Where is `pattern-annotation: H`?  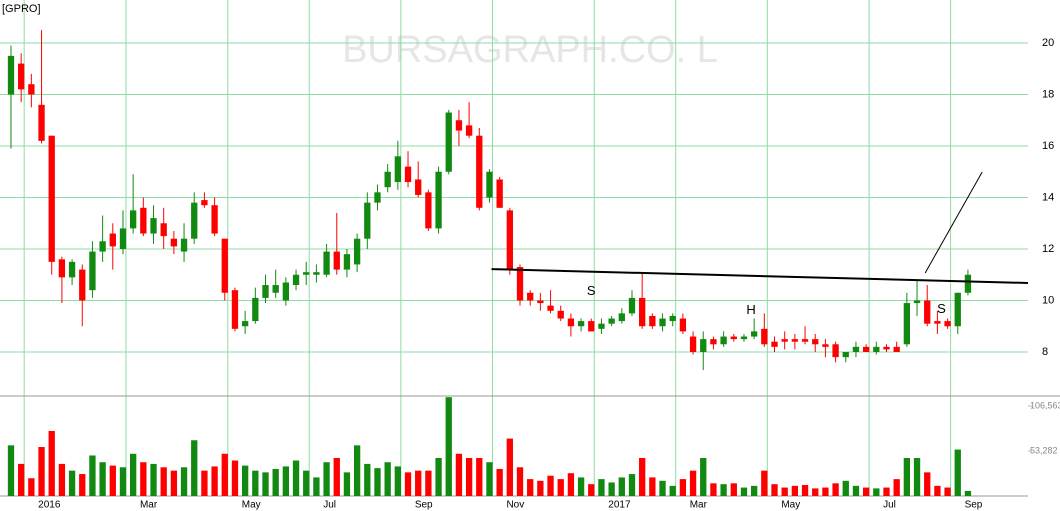
pattern-annotation: H is located at coordinates (750, 309).